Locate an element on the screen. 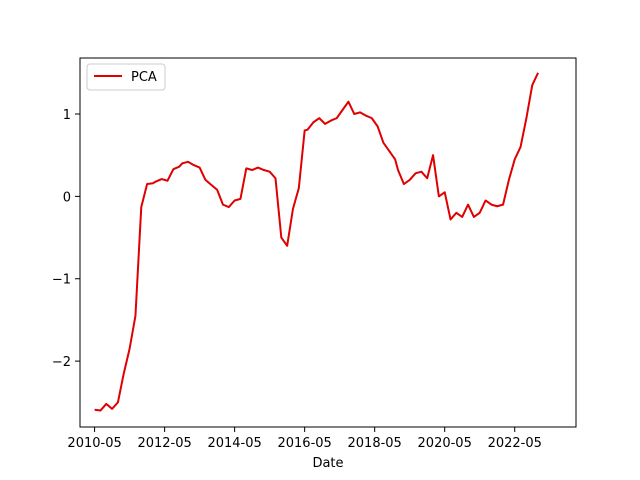  legend-label-pca: PCA is located at coordinates (144, 77).